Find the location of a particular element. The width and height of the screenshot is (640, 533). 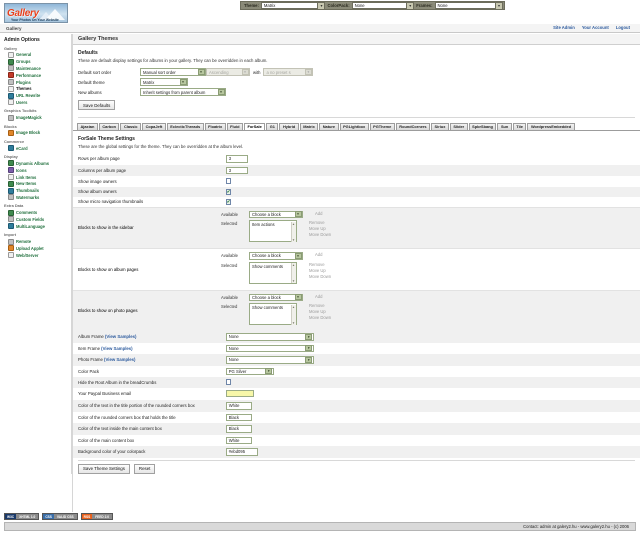

sidebar-item-image-block: Image Block is located at coordinates (35, 133).